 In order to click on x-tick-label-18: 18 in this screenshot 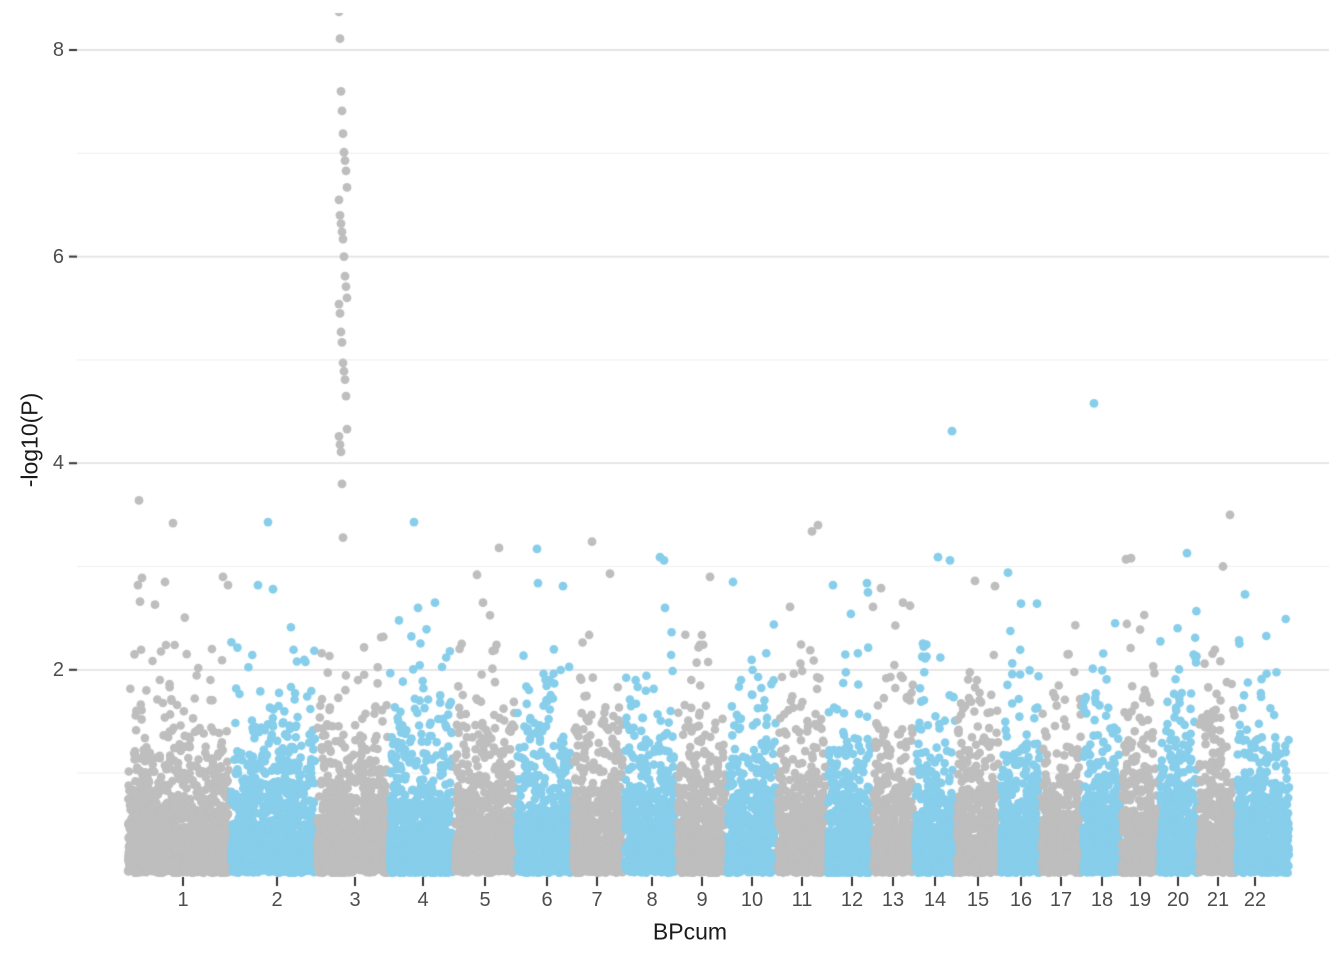, I will do `click(1102, 900)`.